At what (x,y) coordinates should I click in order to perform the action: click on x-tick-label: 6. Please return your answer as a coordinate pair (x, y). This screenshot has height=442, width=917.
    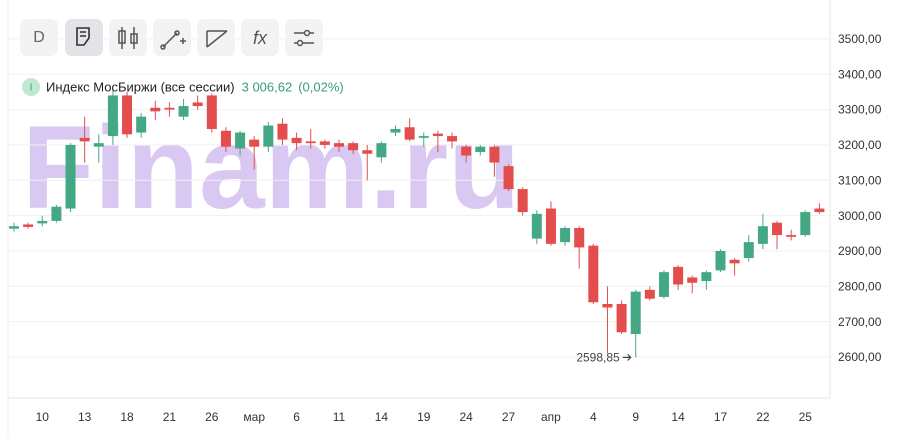
    Looking at the image, I should click on (296, 417).